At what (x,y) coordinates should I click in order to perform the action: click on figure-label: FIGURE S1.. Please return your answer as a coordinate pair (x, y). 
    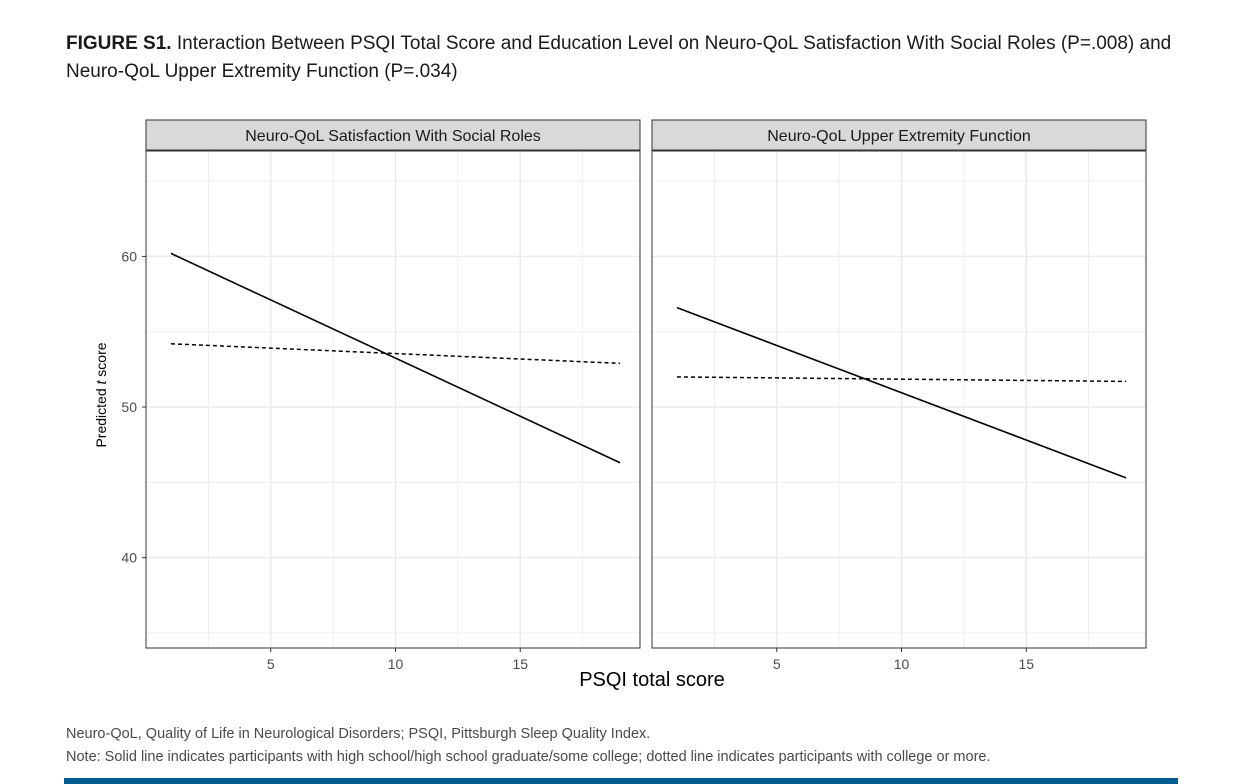
    Looking at the image, I should click on (119, 43).